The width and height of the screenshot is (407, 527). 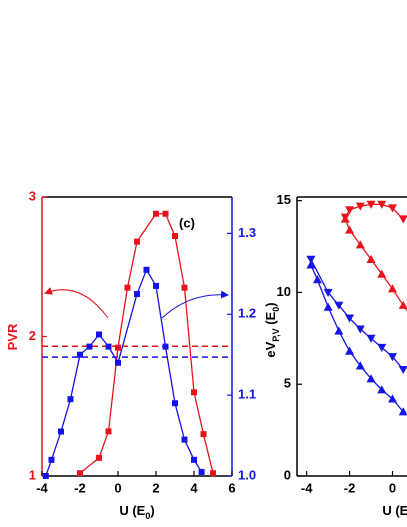 What do you see at coordinates (247, 474) in the screenshot?
I see `y2-tick-label: 1.0` at bounding box center [247, 474].